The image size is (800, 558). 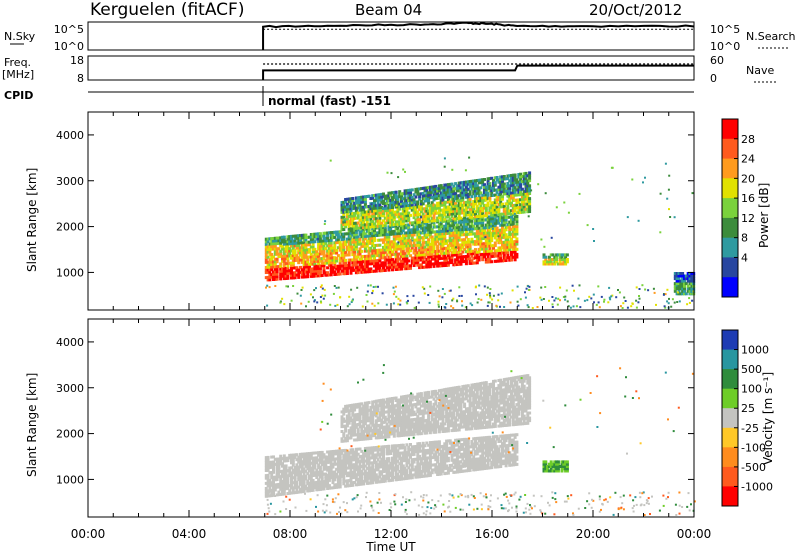 What do you see at coordinates (748, 198) in the screenshot?
I see `power-bar-tick-label: 16` at bounding box center [748, 198].